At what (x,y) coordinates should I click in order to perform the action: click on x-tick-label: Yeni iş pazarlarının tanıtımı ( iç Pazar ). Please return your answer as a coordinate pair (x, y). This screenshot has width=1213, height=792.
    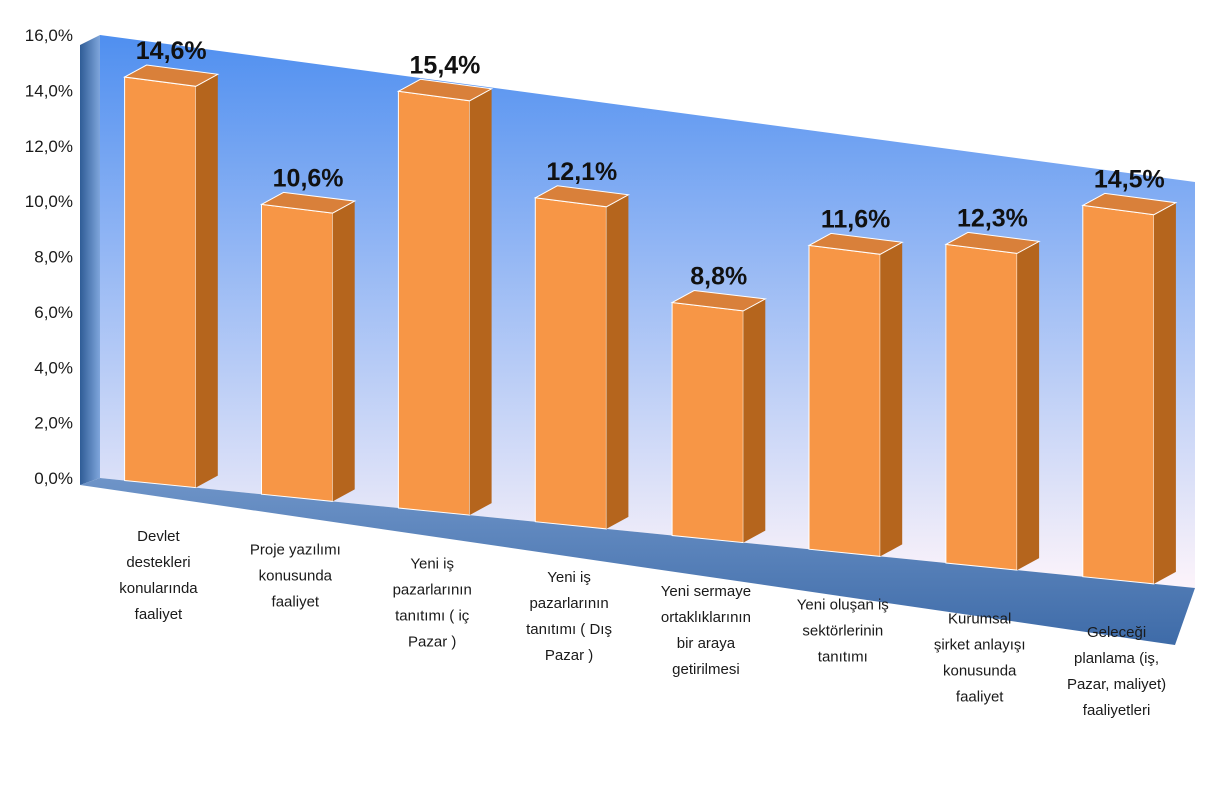
    Looking at the image, I should click on (432, 602).